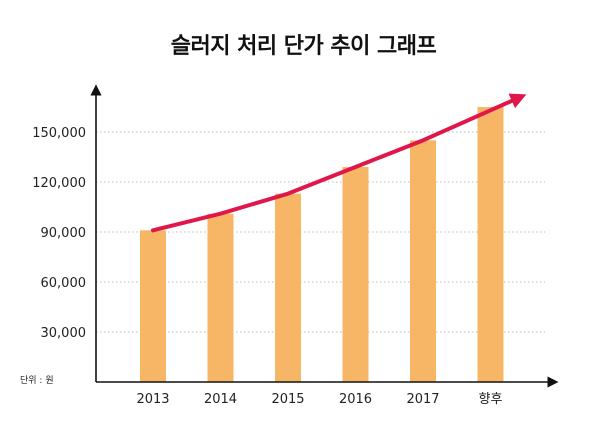 The image size is (607, 424). Describe the element at coordinates (287, 399) in the screenshot. I see `x-tick-label: 2015` at that location.